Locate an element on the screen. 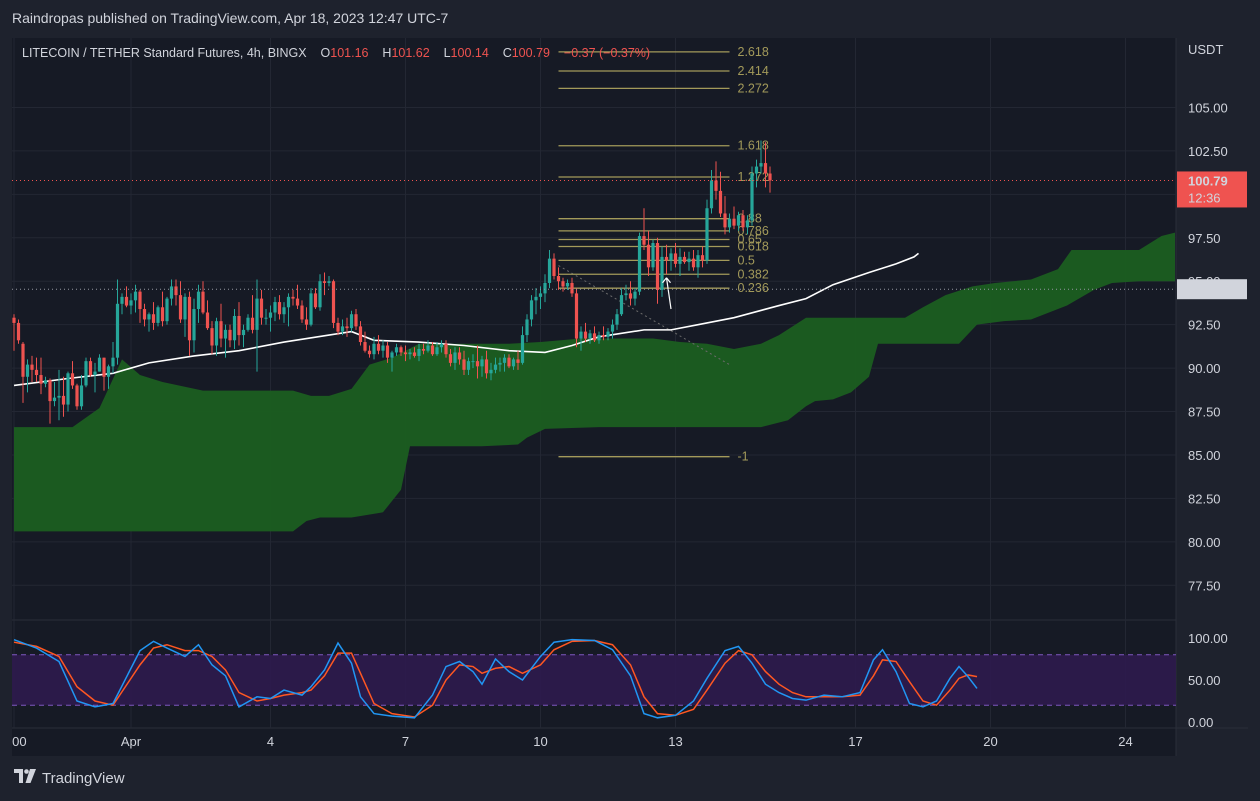  time-tick-label: 10 is located at coordinates (540, 741).